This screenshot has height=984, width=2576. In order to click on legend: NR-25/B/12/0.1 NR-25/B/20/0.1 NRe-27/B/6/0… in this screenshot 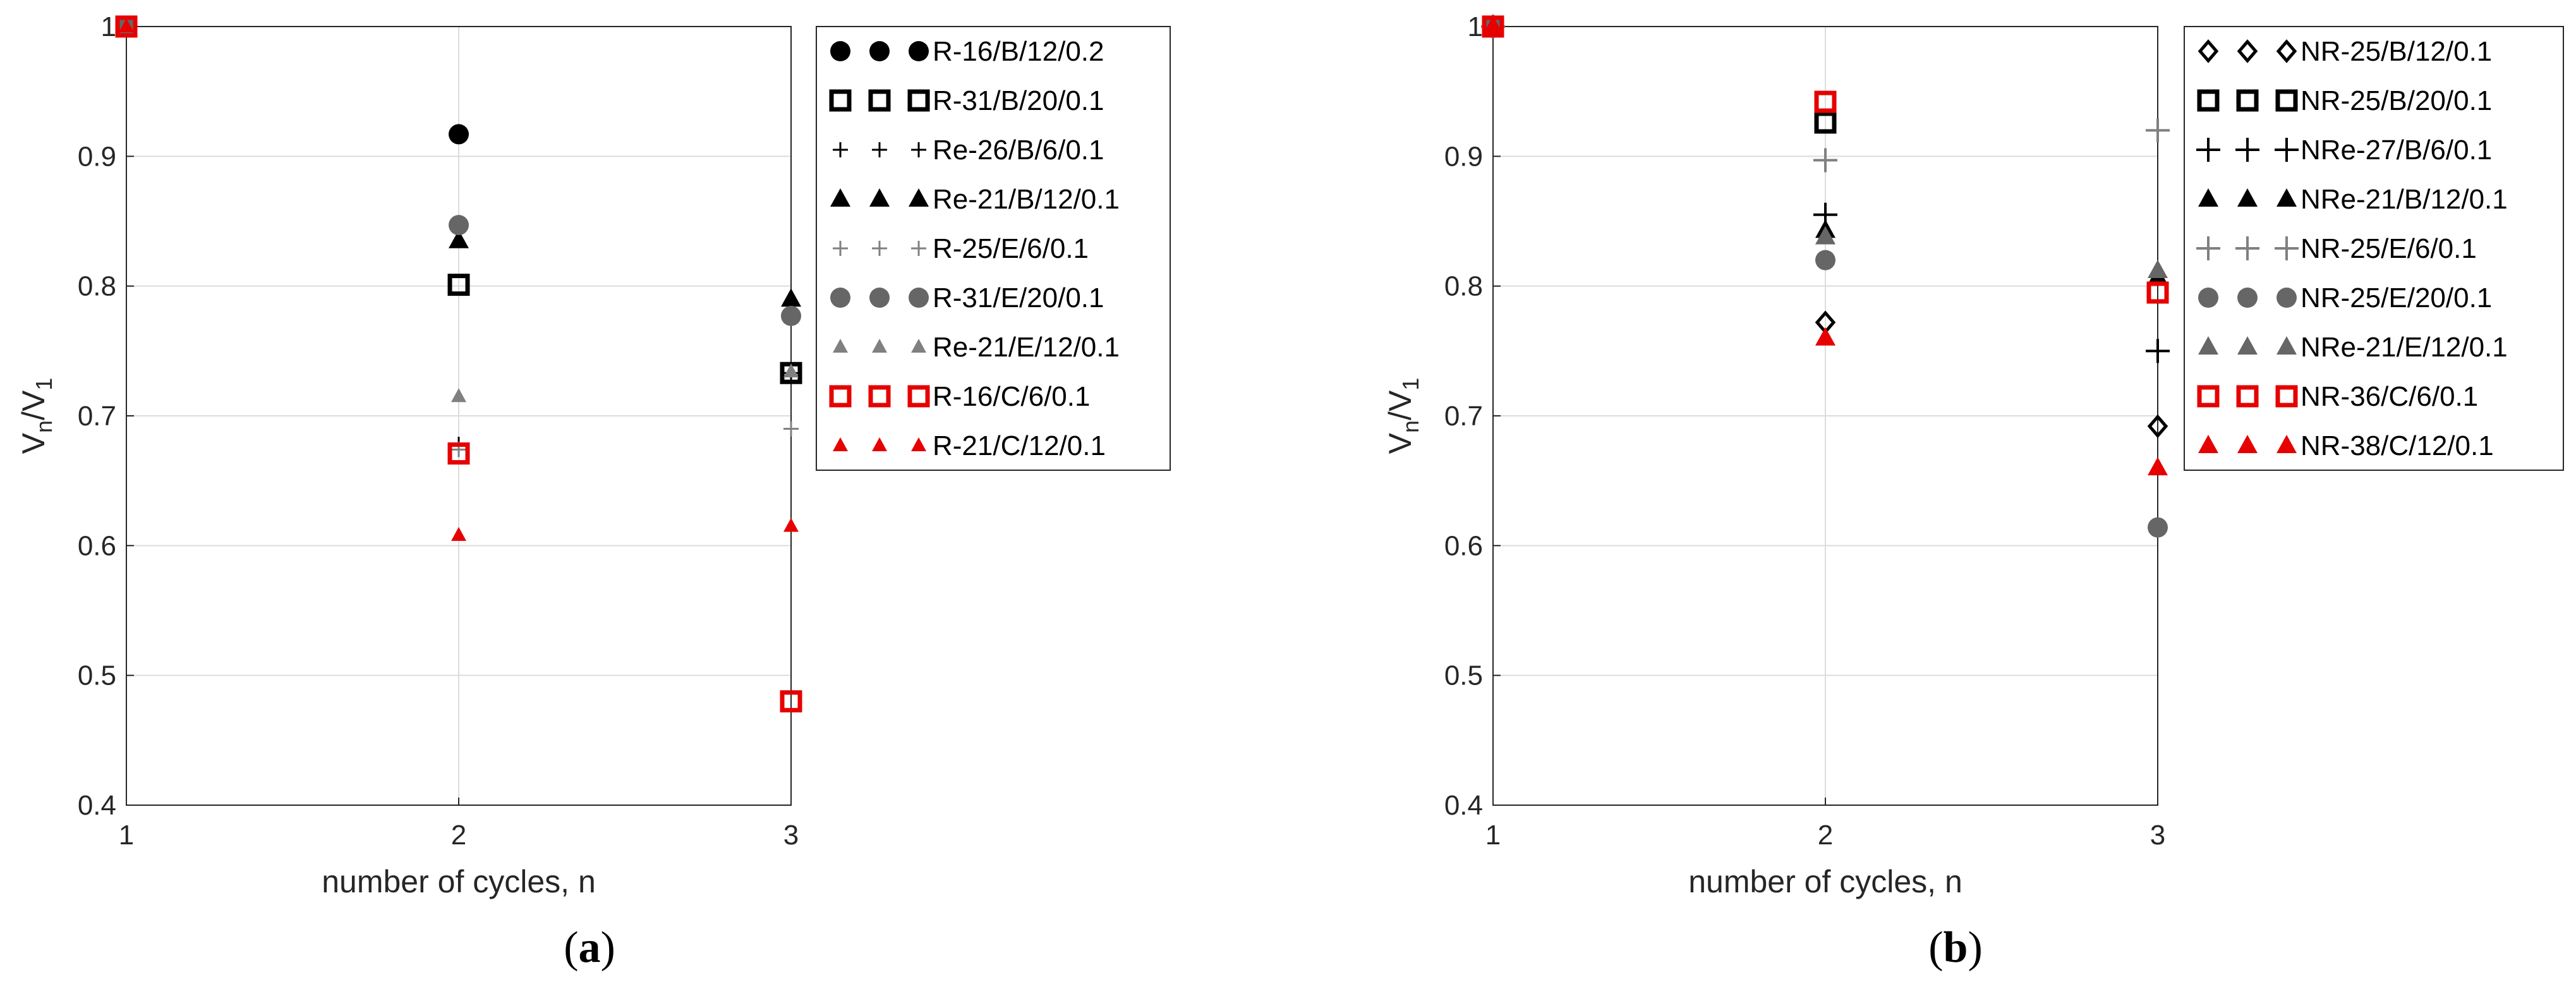, I will do `click(2374, 248)`.